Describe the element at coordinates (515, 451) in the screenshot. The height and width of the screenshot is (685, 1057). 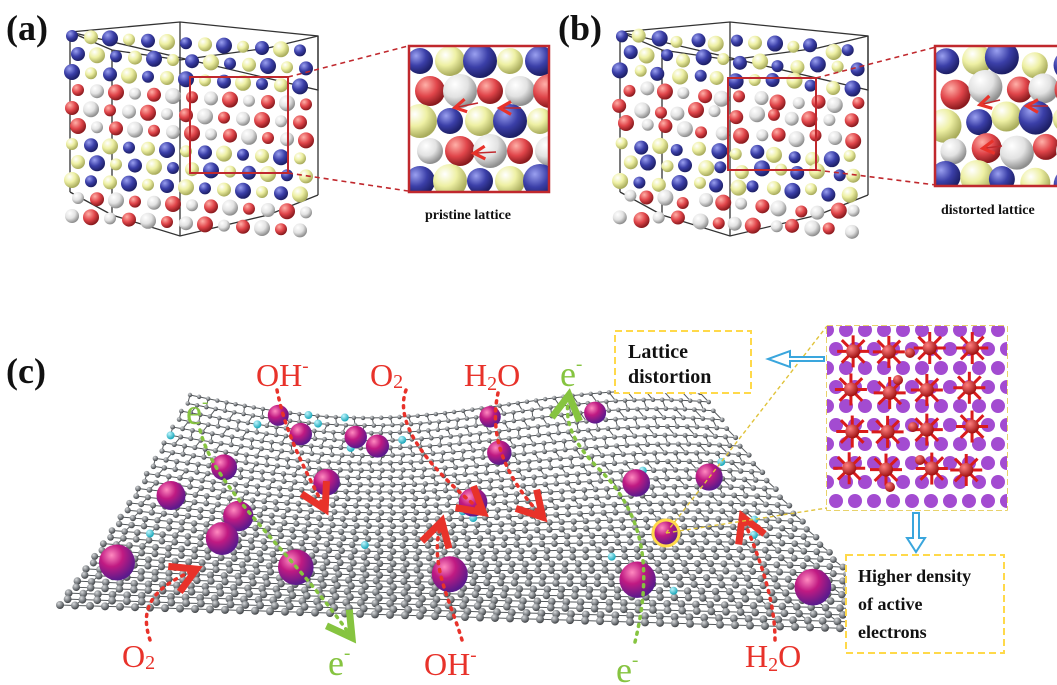
I see `path-h2o-top` at that location.